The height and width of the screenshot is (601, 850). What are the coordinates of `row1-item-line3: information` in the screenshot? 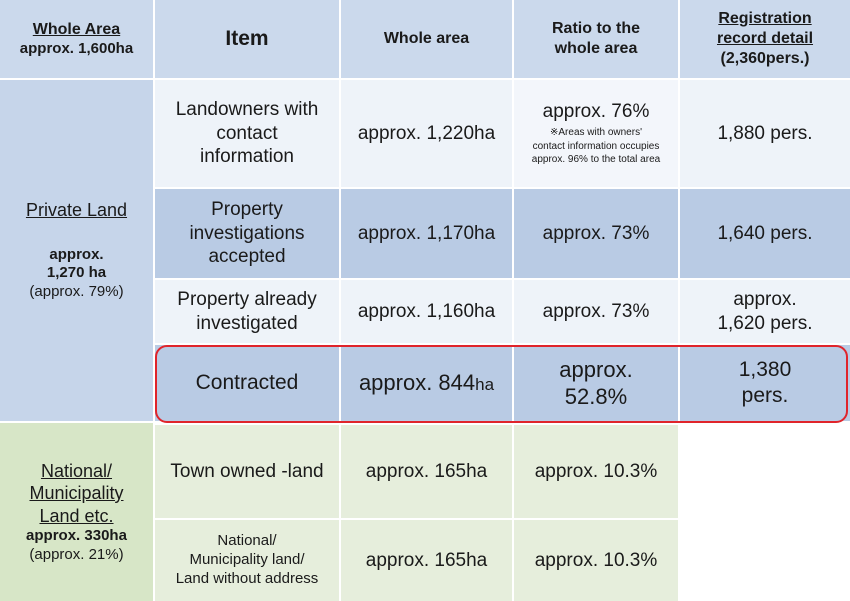 It's located at (247, 157).